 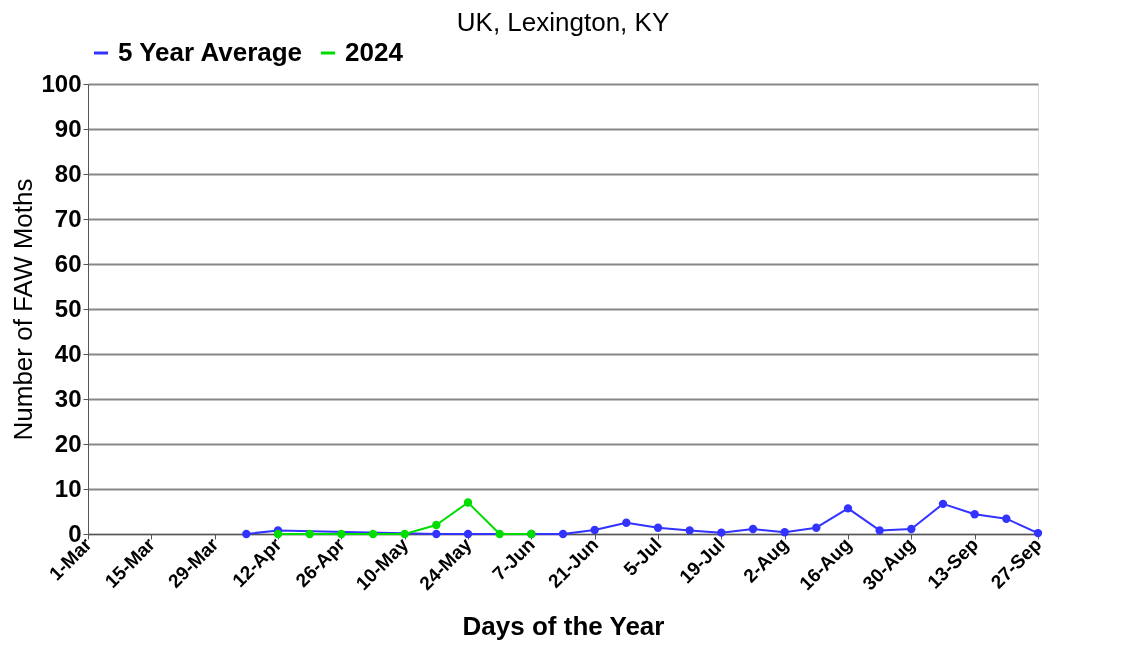 I want to click on y-tick-label: 70, so click(x=68, y=218).